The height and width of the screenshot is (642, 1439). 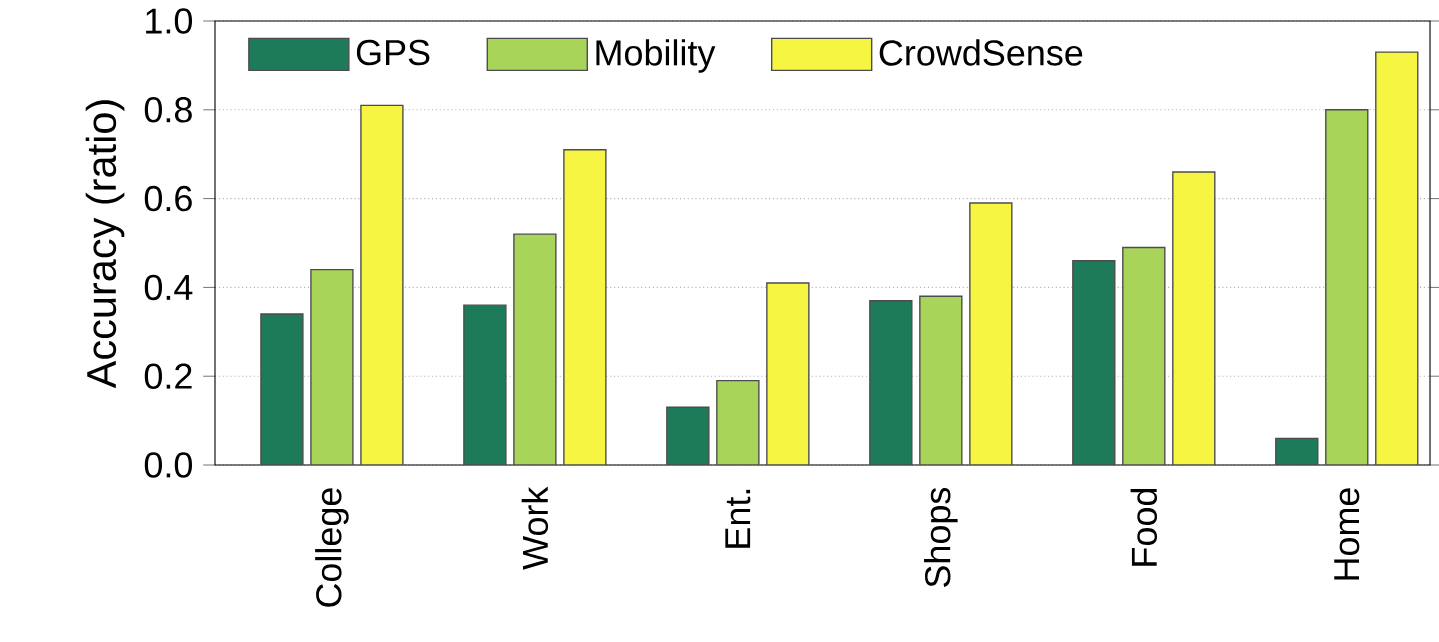 I want to click on y-tick-label: 0.4, so click(x=168, y=287).